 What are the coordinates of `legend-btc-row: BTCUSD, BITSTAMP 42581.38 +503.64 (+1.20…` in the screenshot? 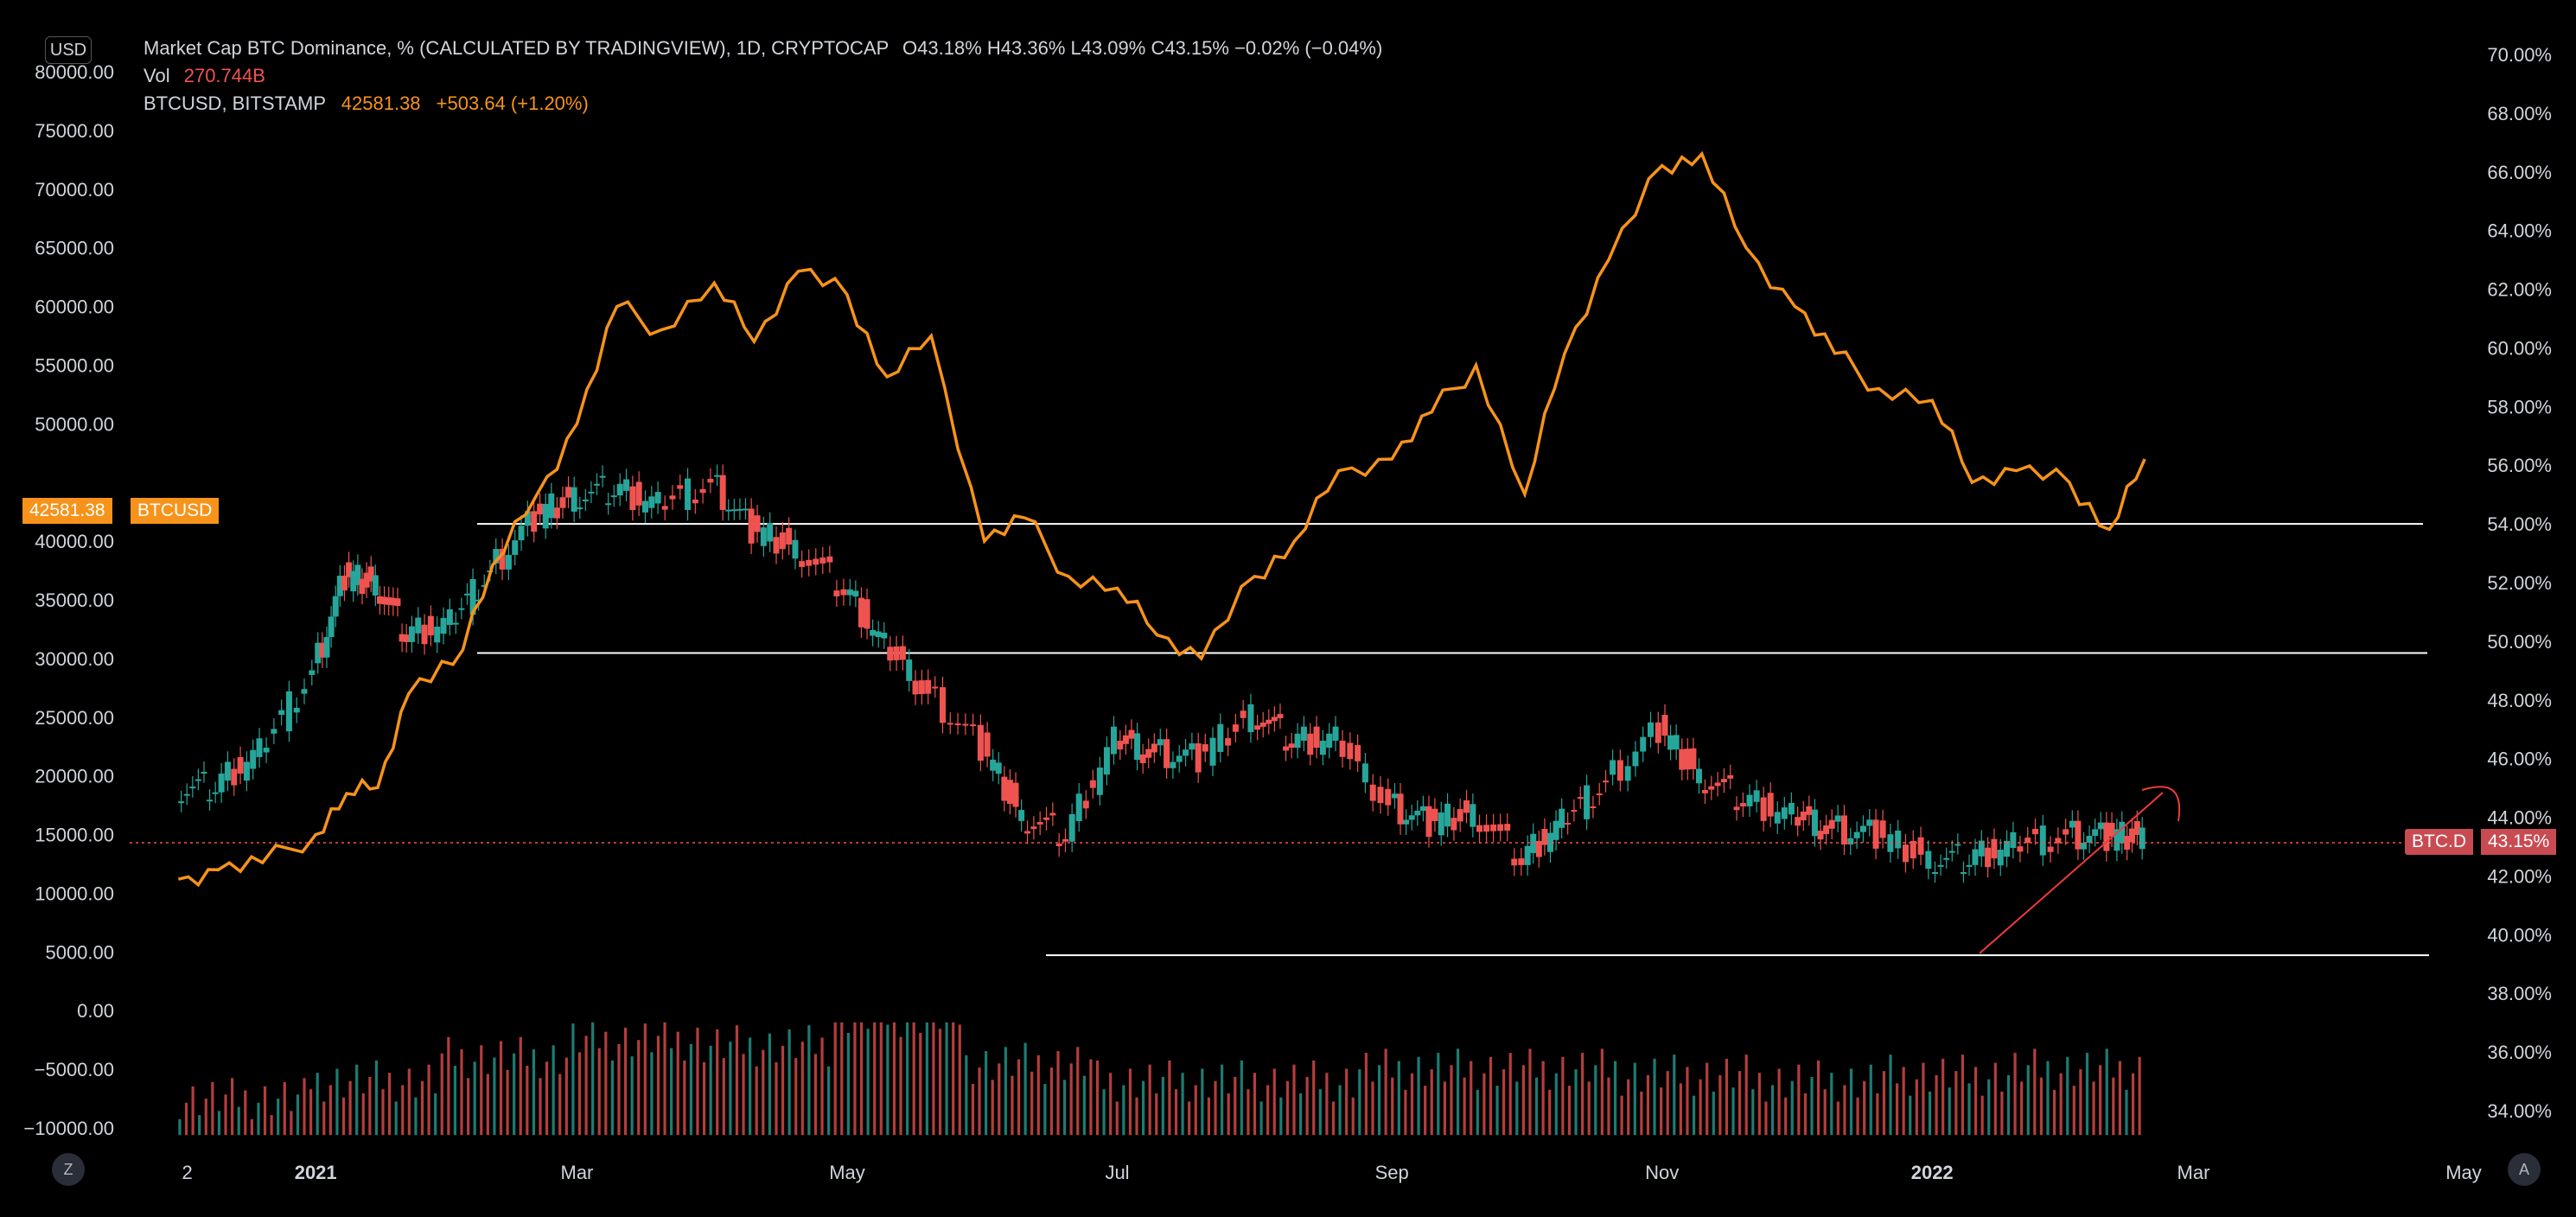 It's located at (762, 104).